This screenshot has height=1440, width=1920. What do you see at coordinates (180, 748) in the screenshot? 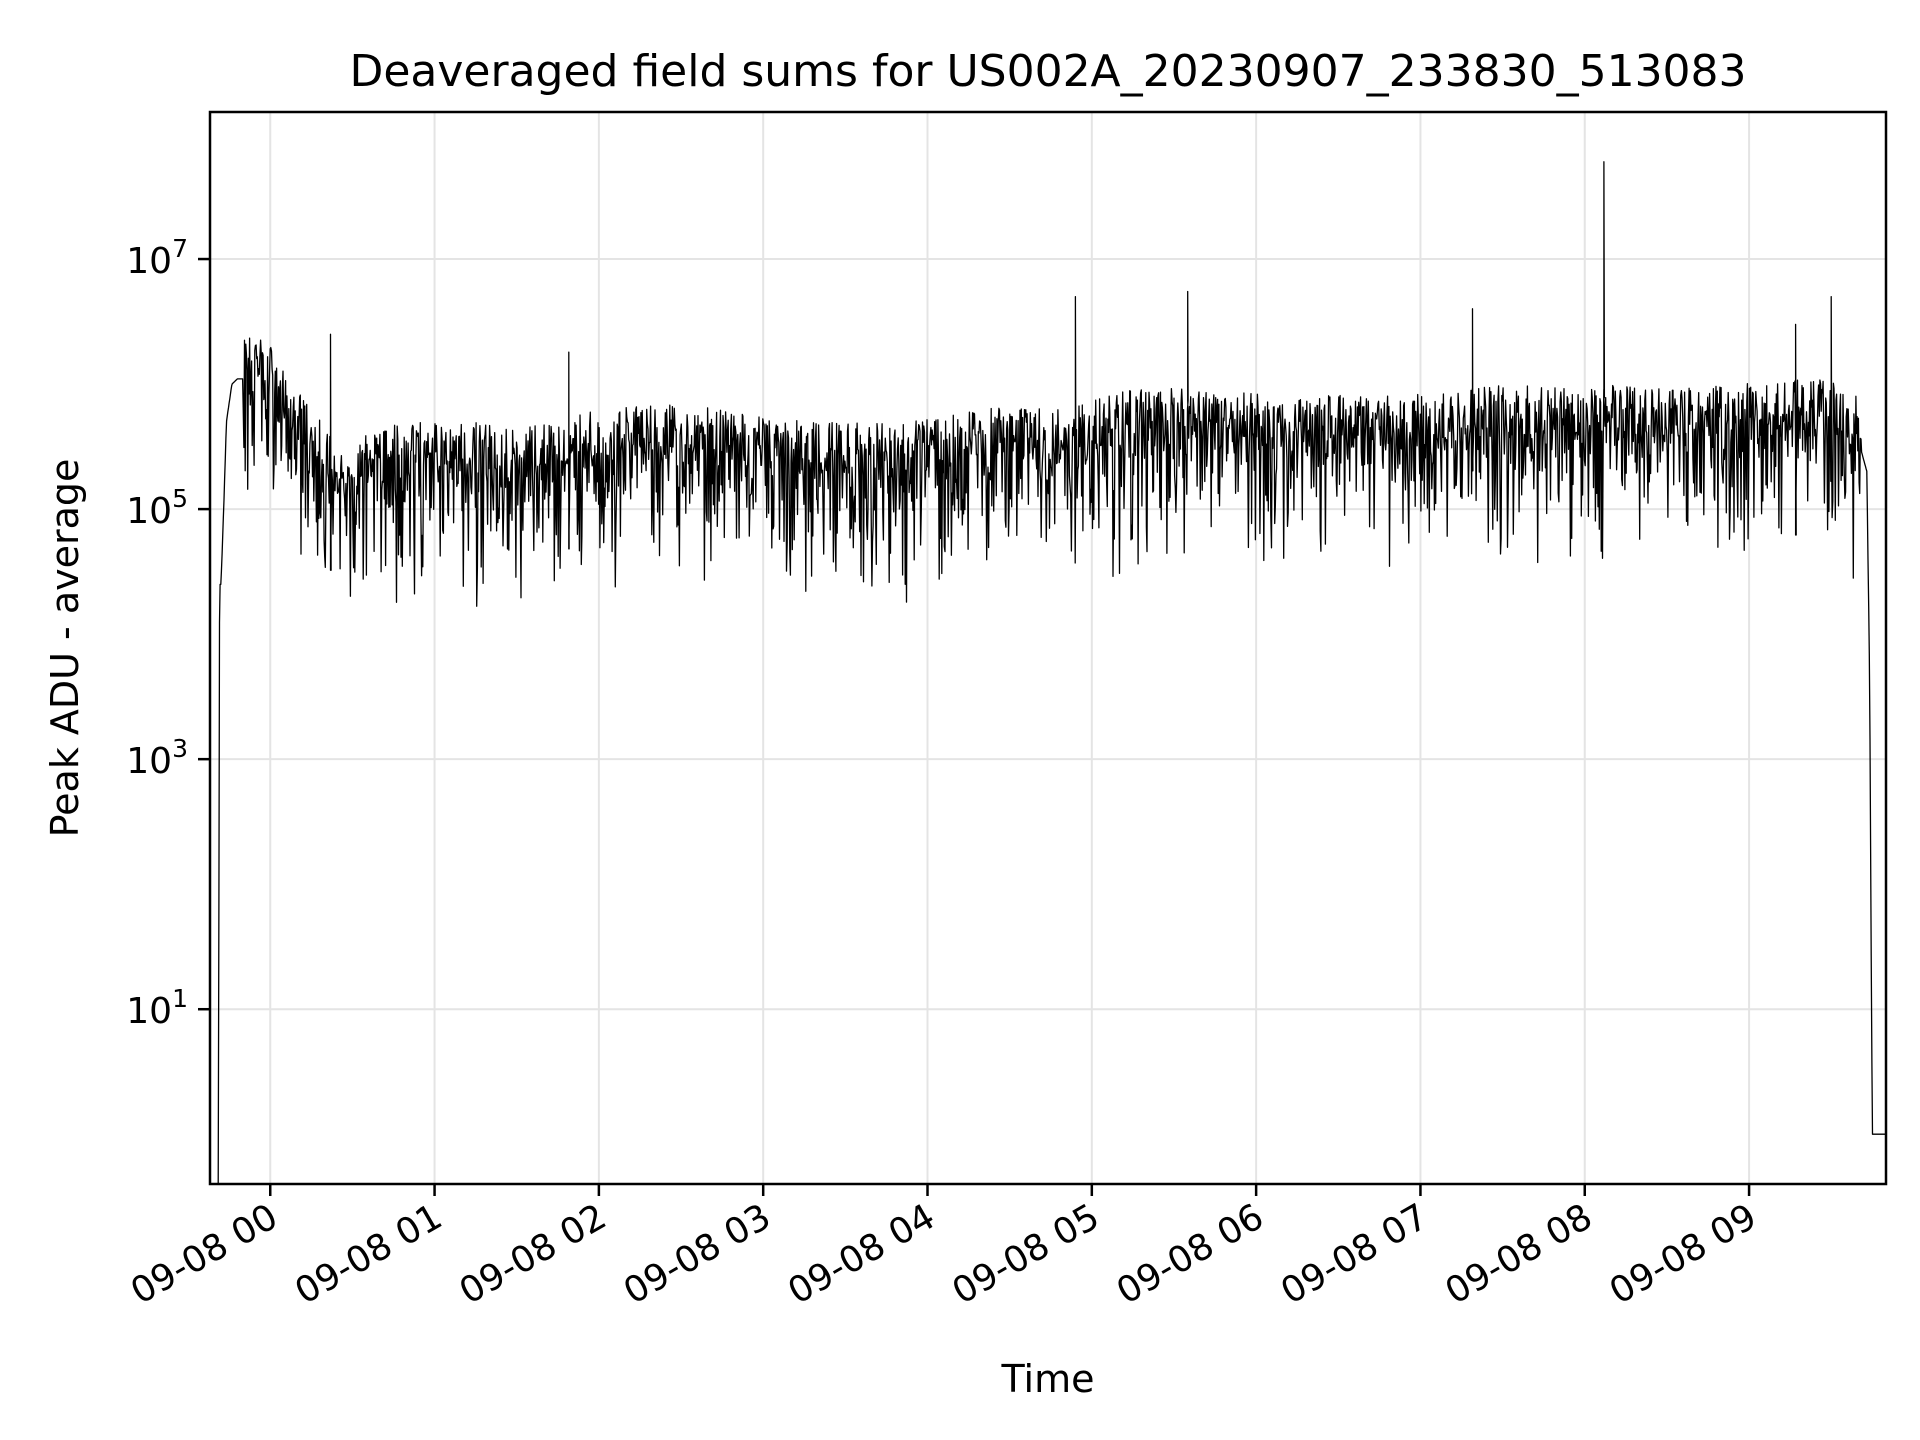
I see `y-tick-exponent: 3` at bounding box center [180, 748].